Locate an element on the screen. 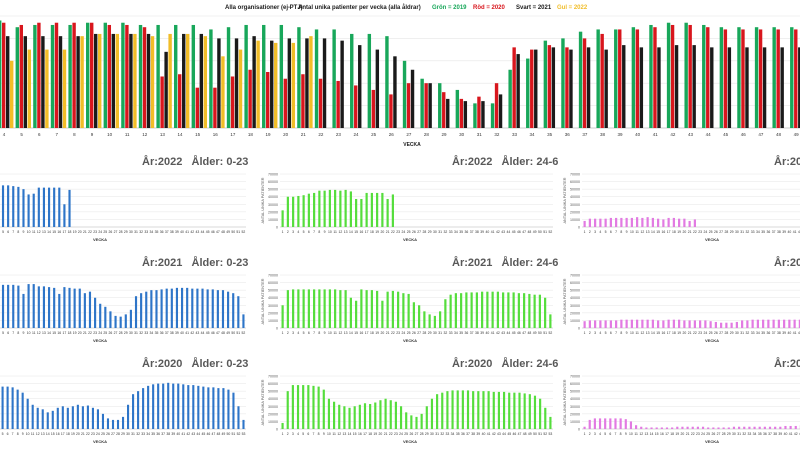 The width and height of the screenshot is (800, 450). tick-label: 48 is located at coordinates (779, 134).